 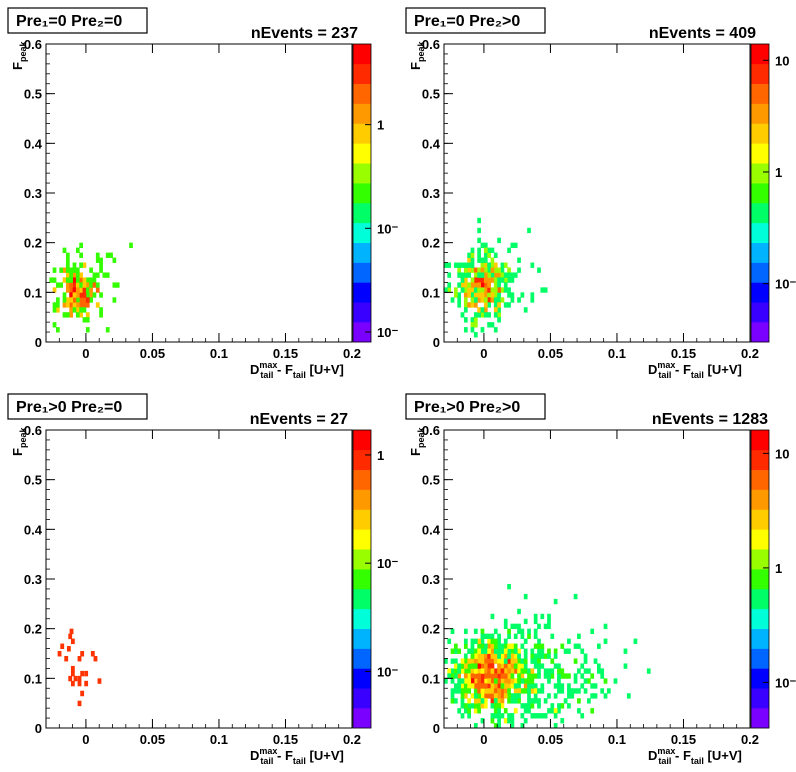 What do you see at coordinates (390, 671) in the screenshot?
I see `color-scale-label: 10⁻²` at bounding box center [390, 671].